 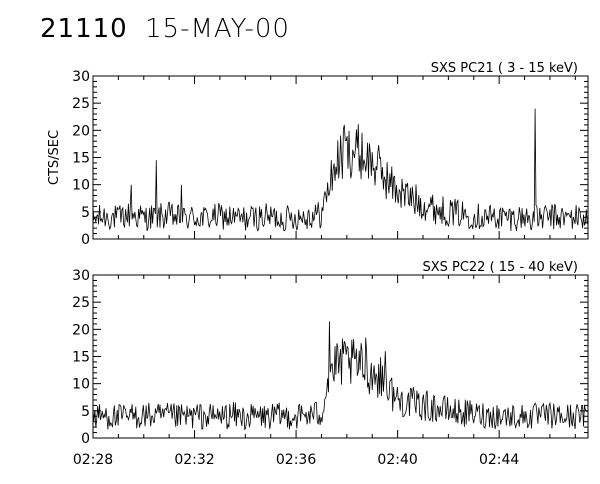 What do you see at coordinates (504, 68) in the screenshot?
I see `panel-title: SXS PC21 ( 3 - 15 keV)` at bounding box center [504, 68].